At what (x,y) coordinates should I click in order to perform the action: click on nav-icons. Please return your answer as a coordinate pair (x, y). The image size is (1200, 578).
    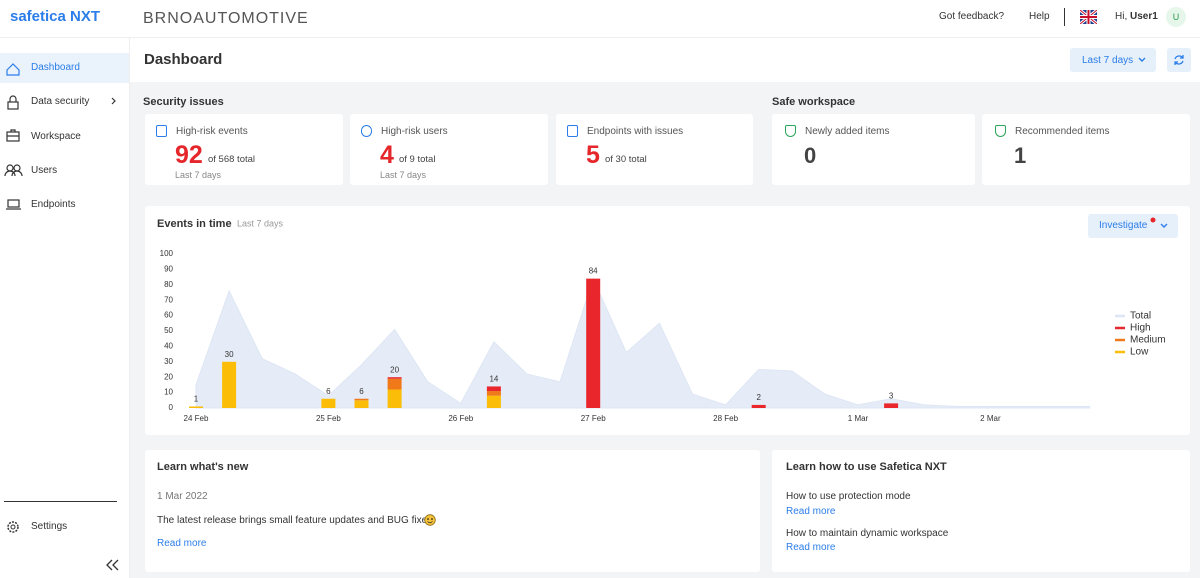
    Looking at the image, I should click on (60, 136).